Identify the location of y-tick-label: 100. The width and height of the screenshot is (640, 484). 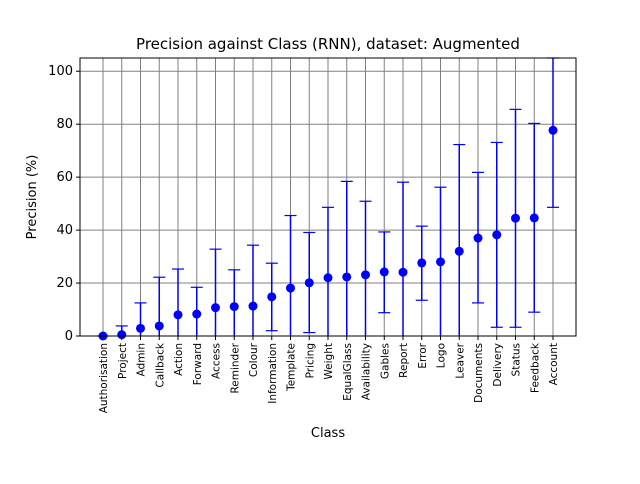
(60, 71).